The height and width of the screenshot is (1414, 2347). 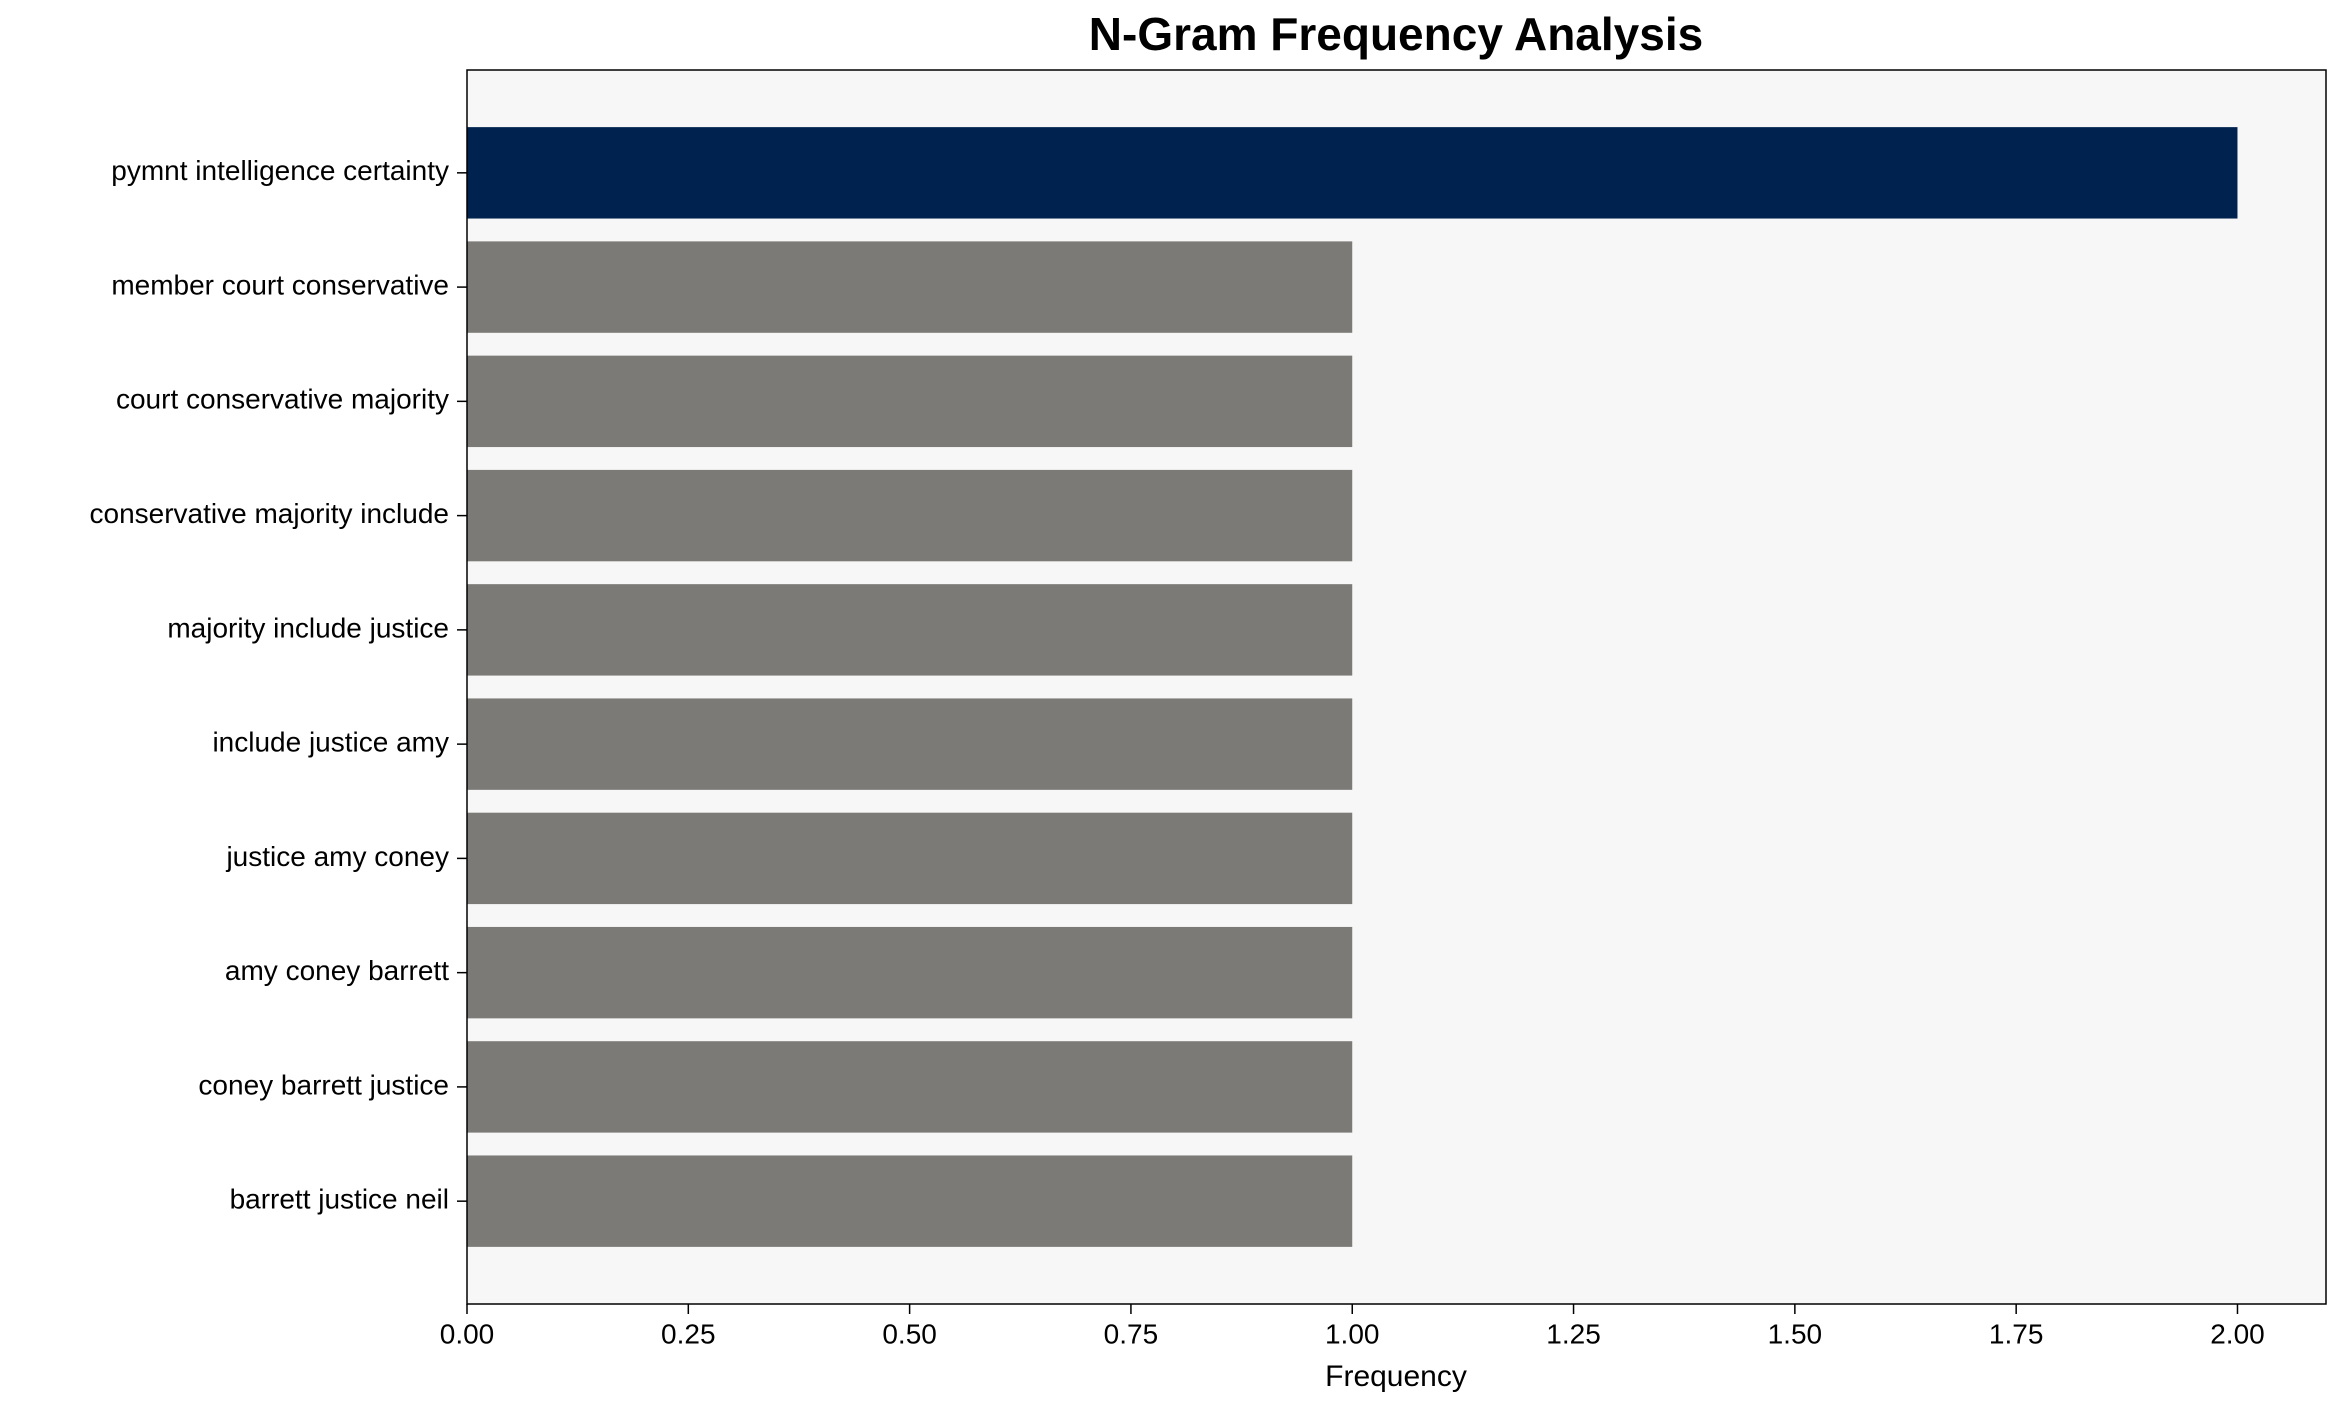 What do you see at coordinates (280, 170) in the screenshot?
I see `y-tick-label: pymnt intelligence certainty` at bounding box center [280, 170].